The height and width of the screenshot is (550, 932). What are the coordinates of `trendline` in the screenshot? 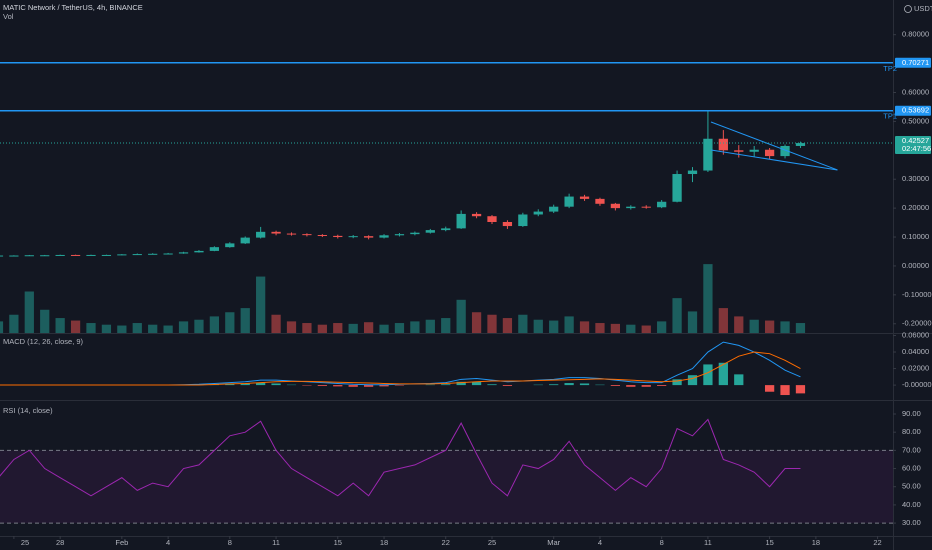 It's located at (774, 146).